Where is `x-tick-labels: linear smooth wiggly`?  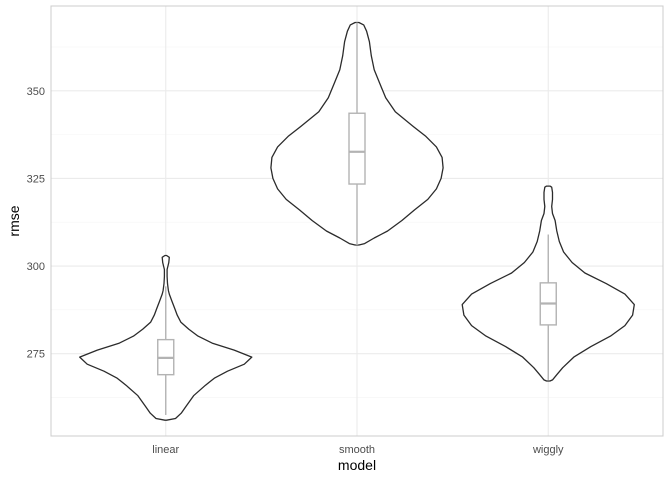
x-tick-labels: linear smooth wiggly is located at coordinates (358, 450).